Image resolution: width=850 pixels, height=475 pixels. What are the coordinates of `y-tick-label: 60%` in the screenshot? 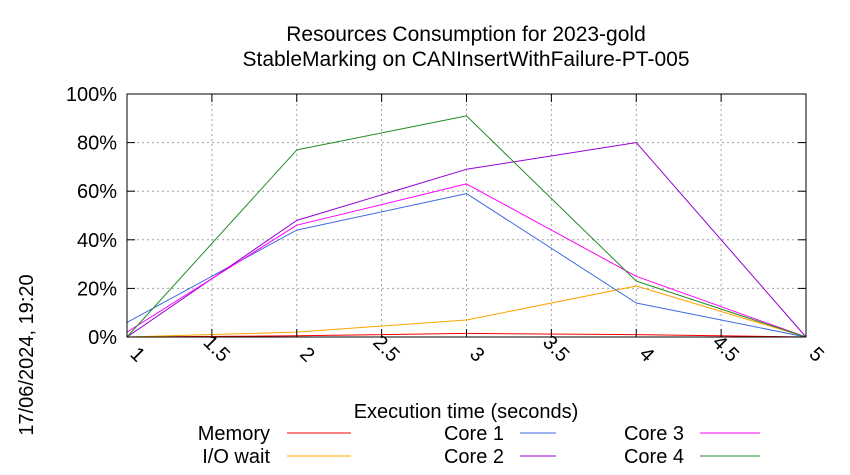 It's located at (97, 192).